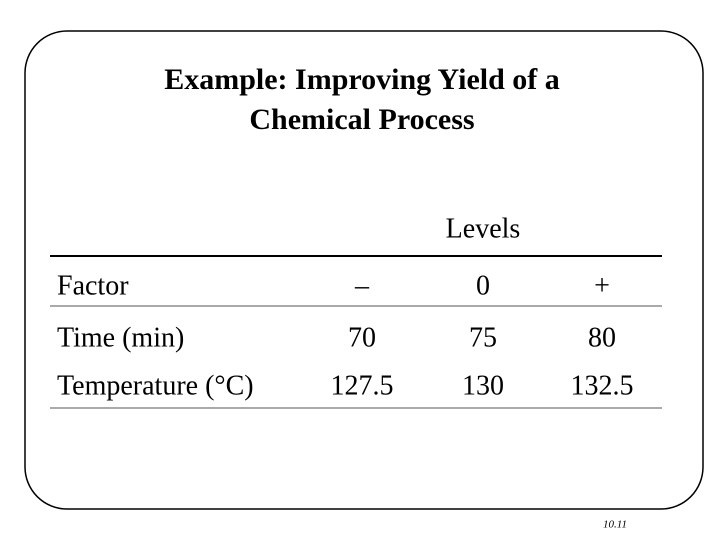 The width and height of the screenshot is (720, 540). I want to click on row-label: Time (min), so click(120, 337).